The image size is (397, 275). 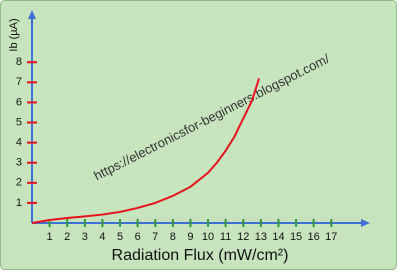 What do you see at coordinates (314, 237) in the screenshot?
I see `x-tick-label: 16` at bounding box center [314, 237].